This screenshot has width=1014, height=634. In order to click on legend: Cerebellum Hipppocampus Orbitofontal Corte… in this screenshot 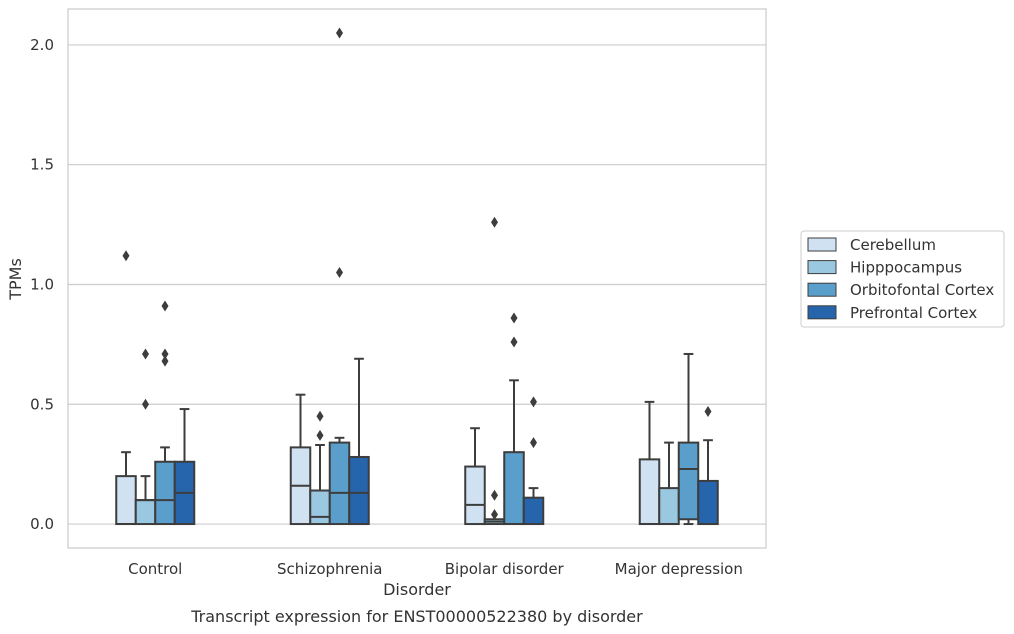, I will do `click(902, 279)`.